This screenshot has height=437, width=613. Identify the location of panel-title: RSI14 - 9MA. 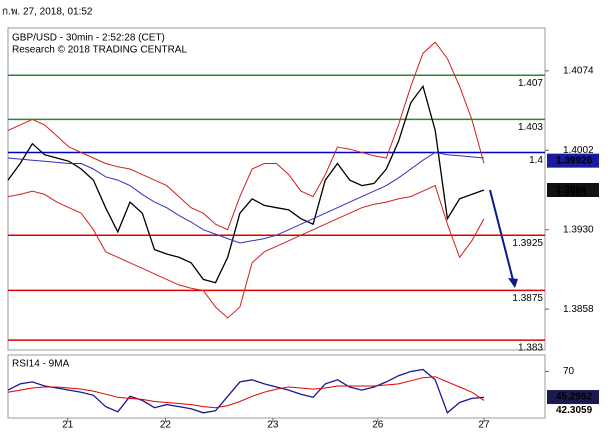
(41, 364).